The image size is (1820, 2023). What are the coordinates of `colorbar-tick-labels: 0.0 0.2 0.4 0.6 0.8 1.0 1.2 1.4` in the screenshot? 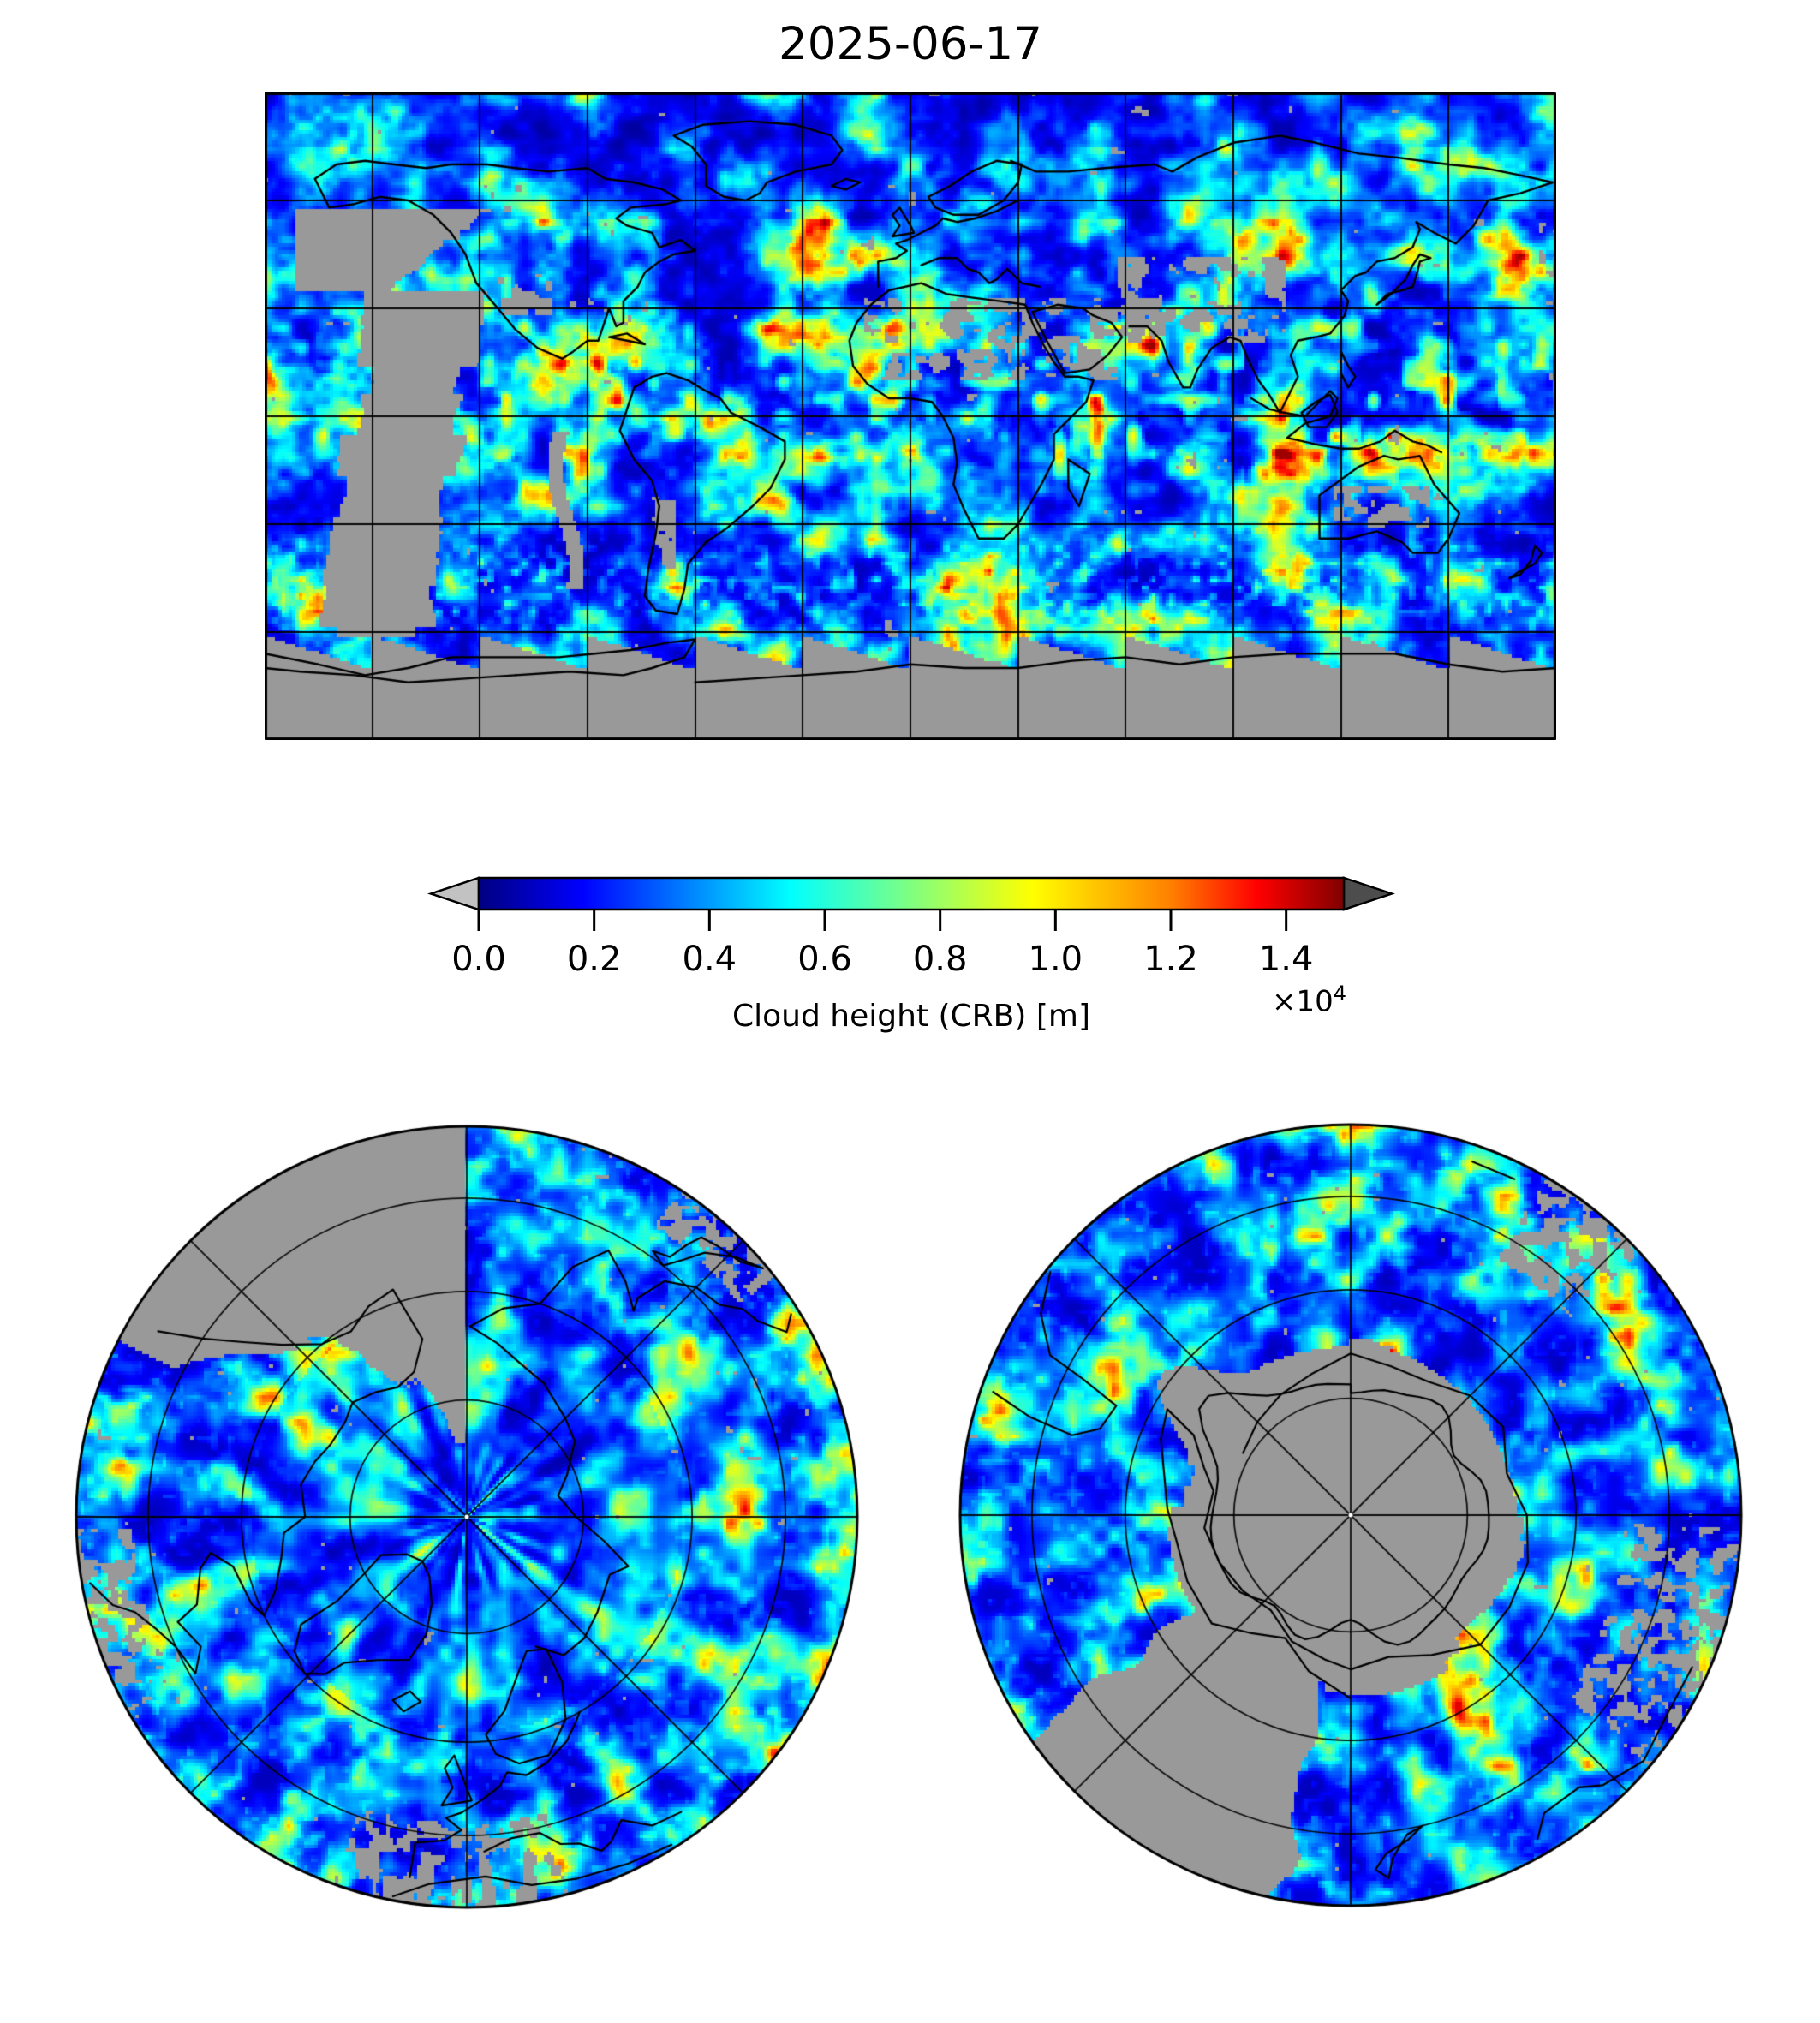 It's located at (910, 961).